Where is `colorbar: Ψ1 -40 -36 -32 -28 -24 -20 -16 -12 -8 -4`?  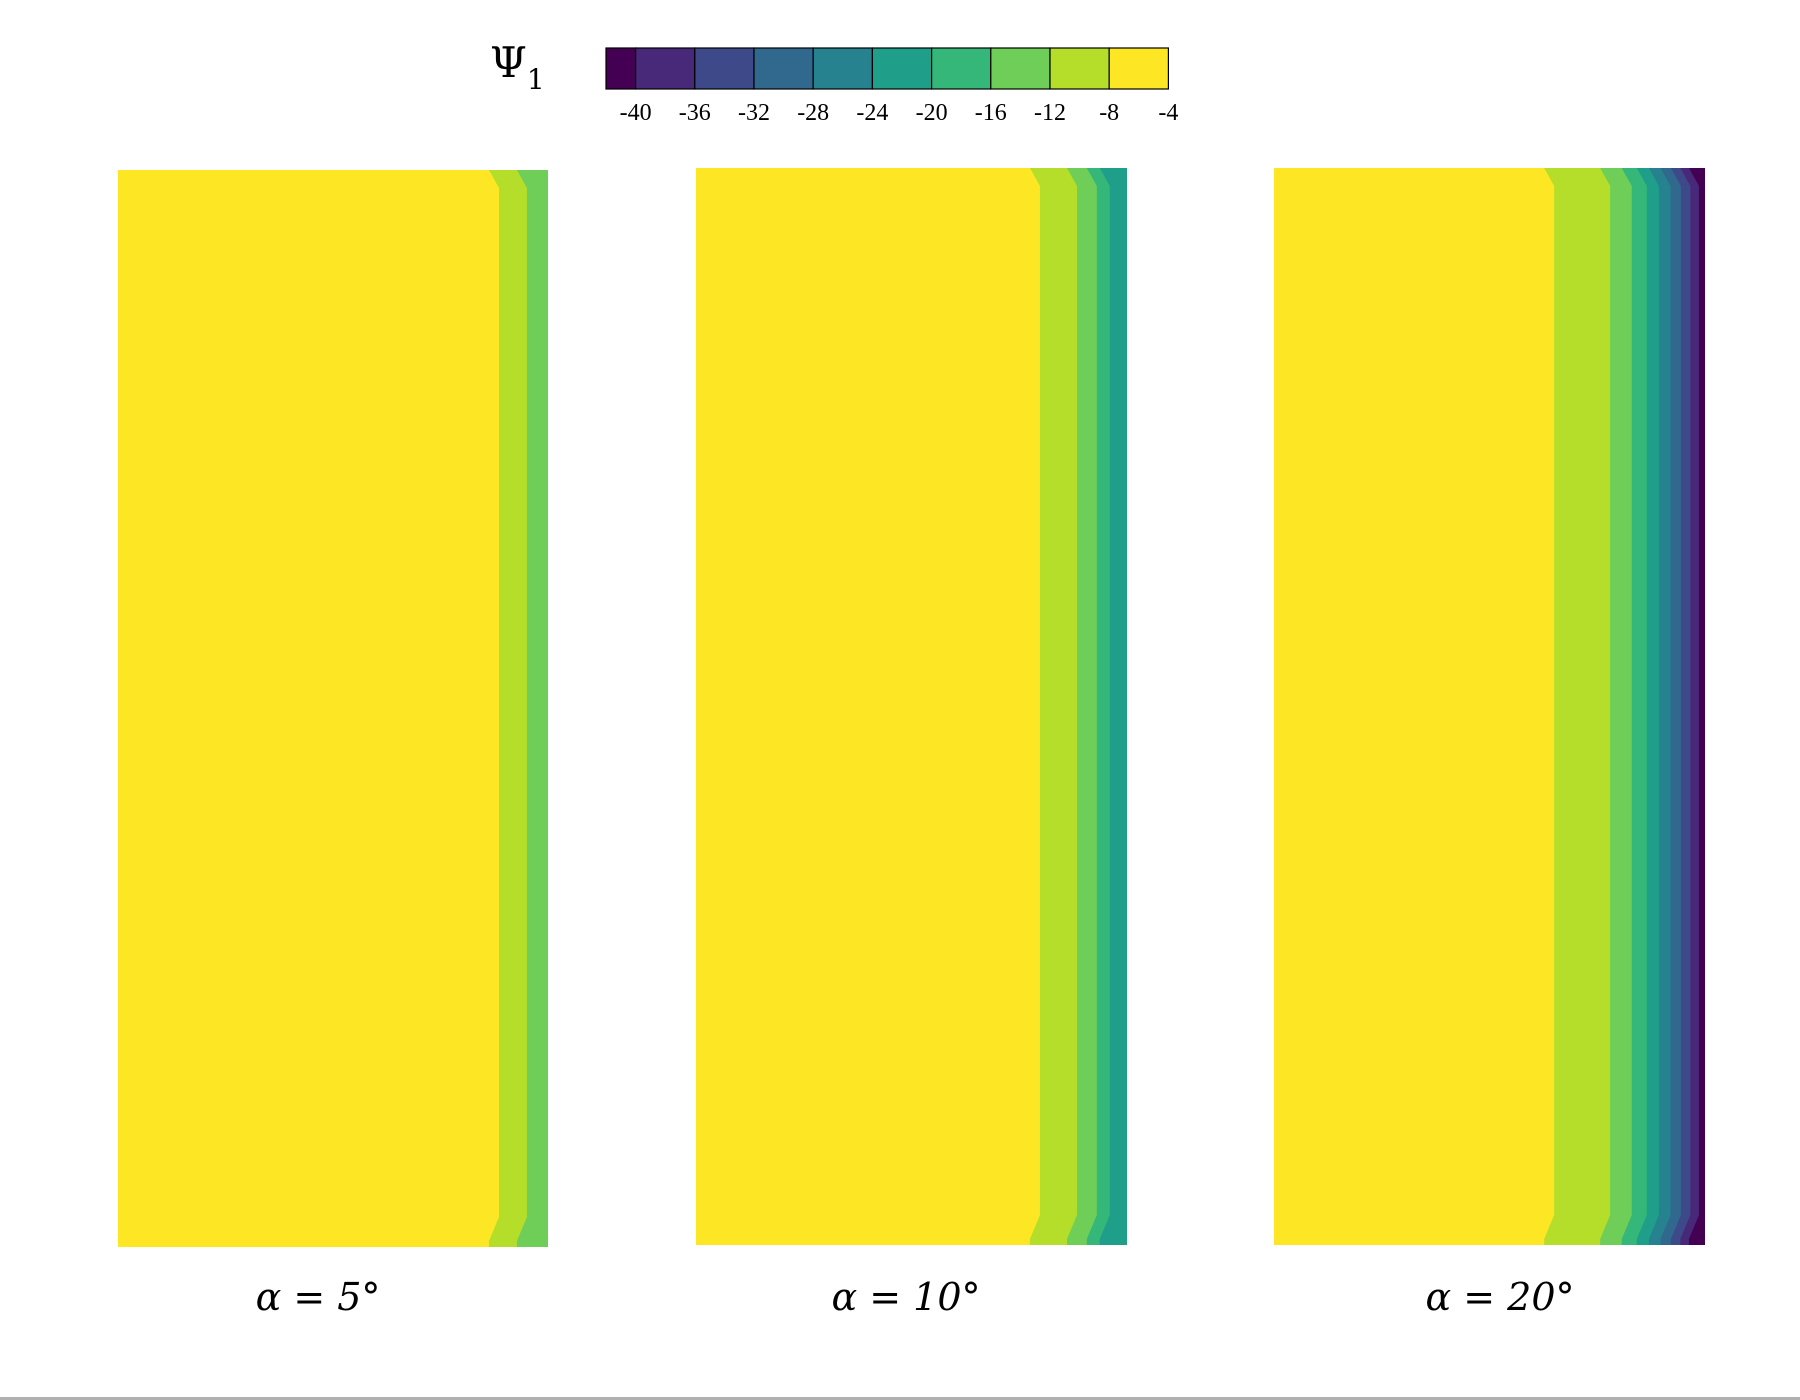 colorbar: Ψ1 -40 -36 -32 -28 -24 -20 -16 -12 -8 -4 is located at coordinates (834, 82).